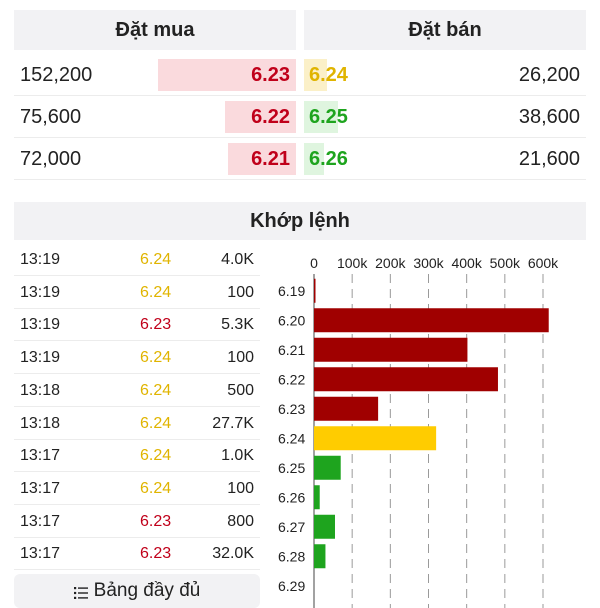  I want to click on buy-volume: 75,600, so click(51, 117).